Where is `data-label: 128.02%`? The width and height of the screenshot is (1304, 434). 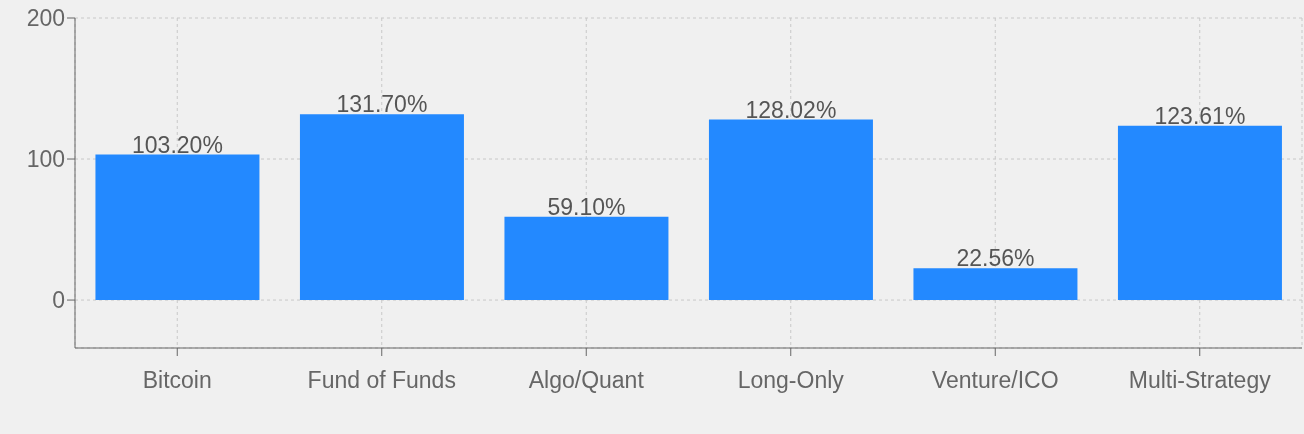
data-label: 128.02% is located at coordinates (791, 109).